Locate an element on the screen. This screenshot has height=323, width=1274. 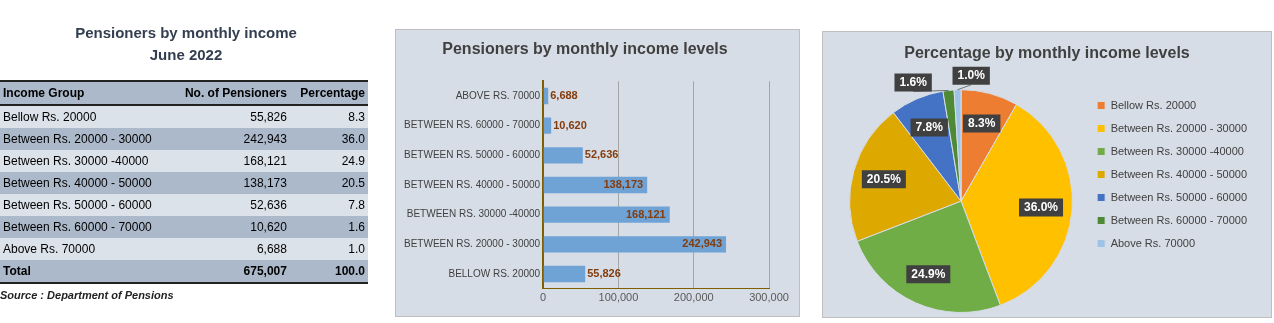
category-label: Between Rs. 30000 -40000 is located at coordinates (85, 161).